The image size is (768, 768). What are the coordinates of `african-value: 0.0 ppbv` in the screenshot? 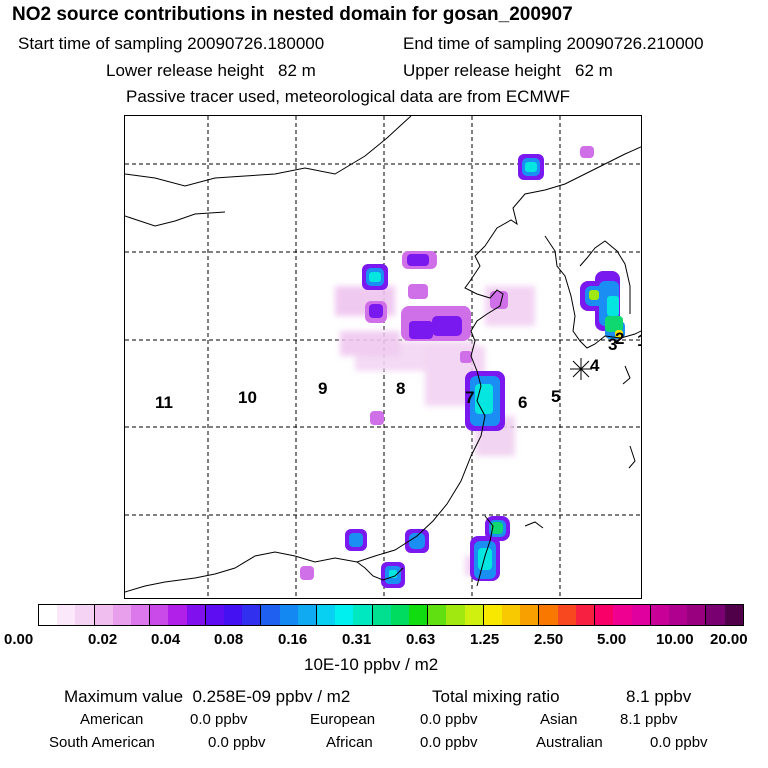 It's located at (449, 742).